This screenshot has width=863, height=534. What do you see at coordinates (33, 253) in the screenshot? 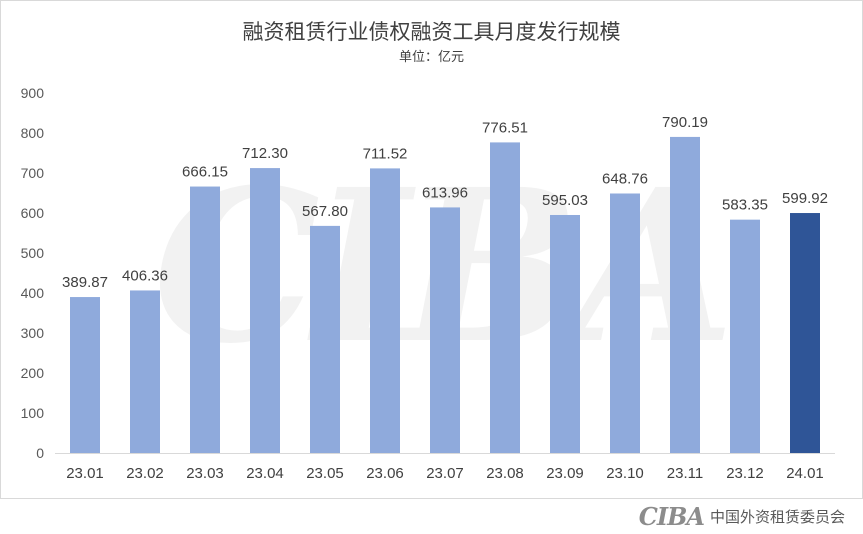
I see `y-tick-label: 500` at bounding box center [33, 253].